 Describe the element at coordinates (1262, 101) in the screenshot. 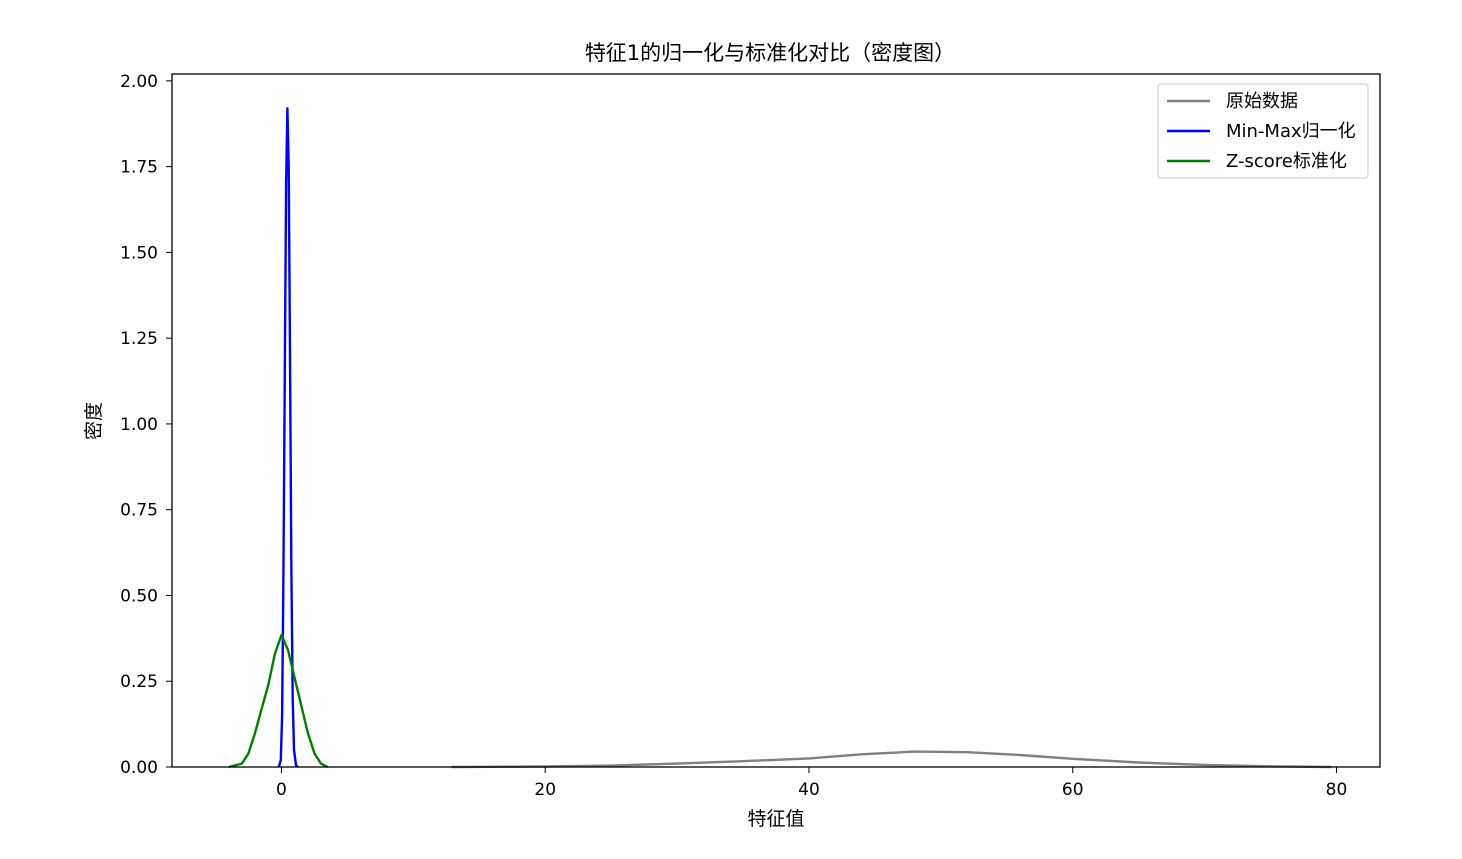

I see `legend-label: 原始数据` at that location.